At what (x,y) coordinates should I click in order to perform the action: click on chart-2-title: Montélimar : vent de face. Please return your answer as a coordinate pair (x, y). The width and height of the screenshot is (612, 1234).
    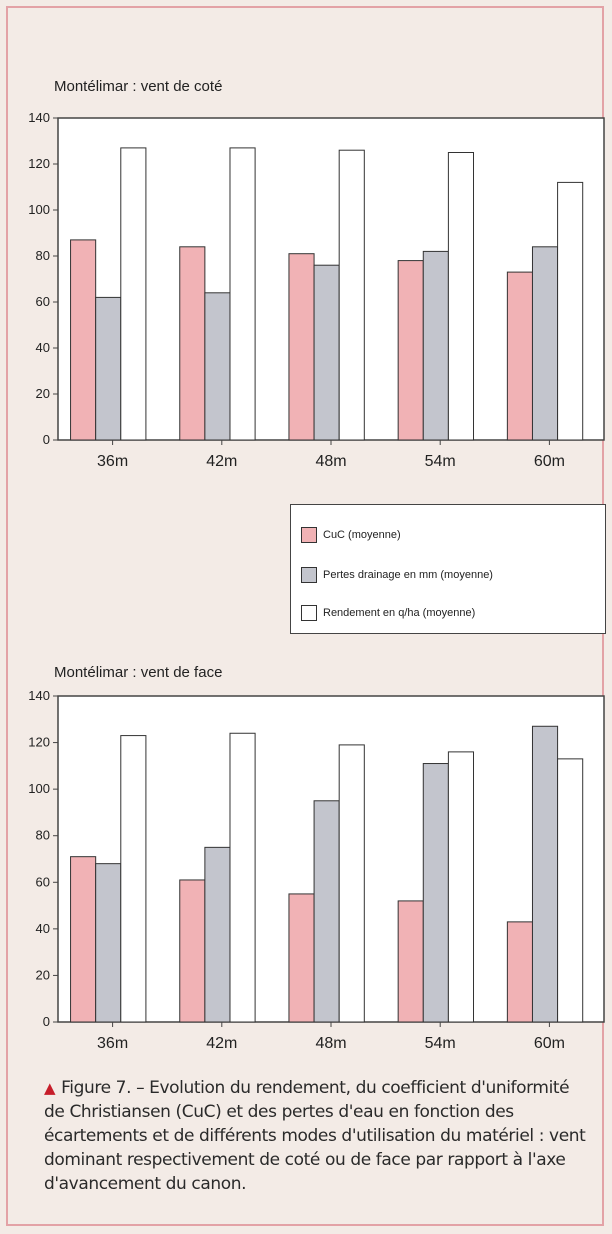
    Looking at the image, I should click on (138, 672).